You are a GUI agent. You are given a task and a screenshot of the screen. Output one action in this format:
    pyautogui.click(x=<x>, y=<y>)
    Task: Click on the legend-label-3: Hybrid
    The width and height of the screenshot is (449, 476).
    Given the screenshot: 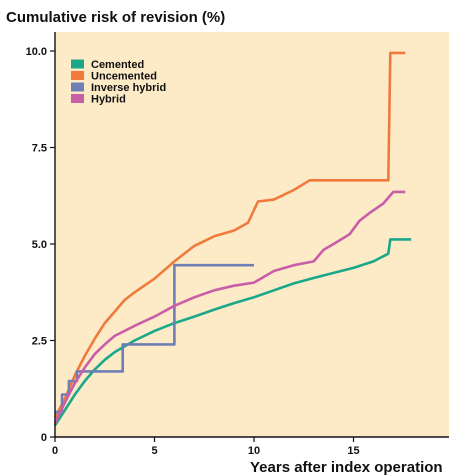 What is the action you would take?
    pyautogui.click(x=108, y=100)
    